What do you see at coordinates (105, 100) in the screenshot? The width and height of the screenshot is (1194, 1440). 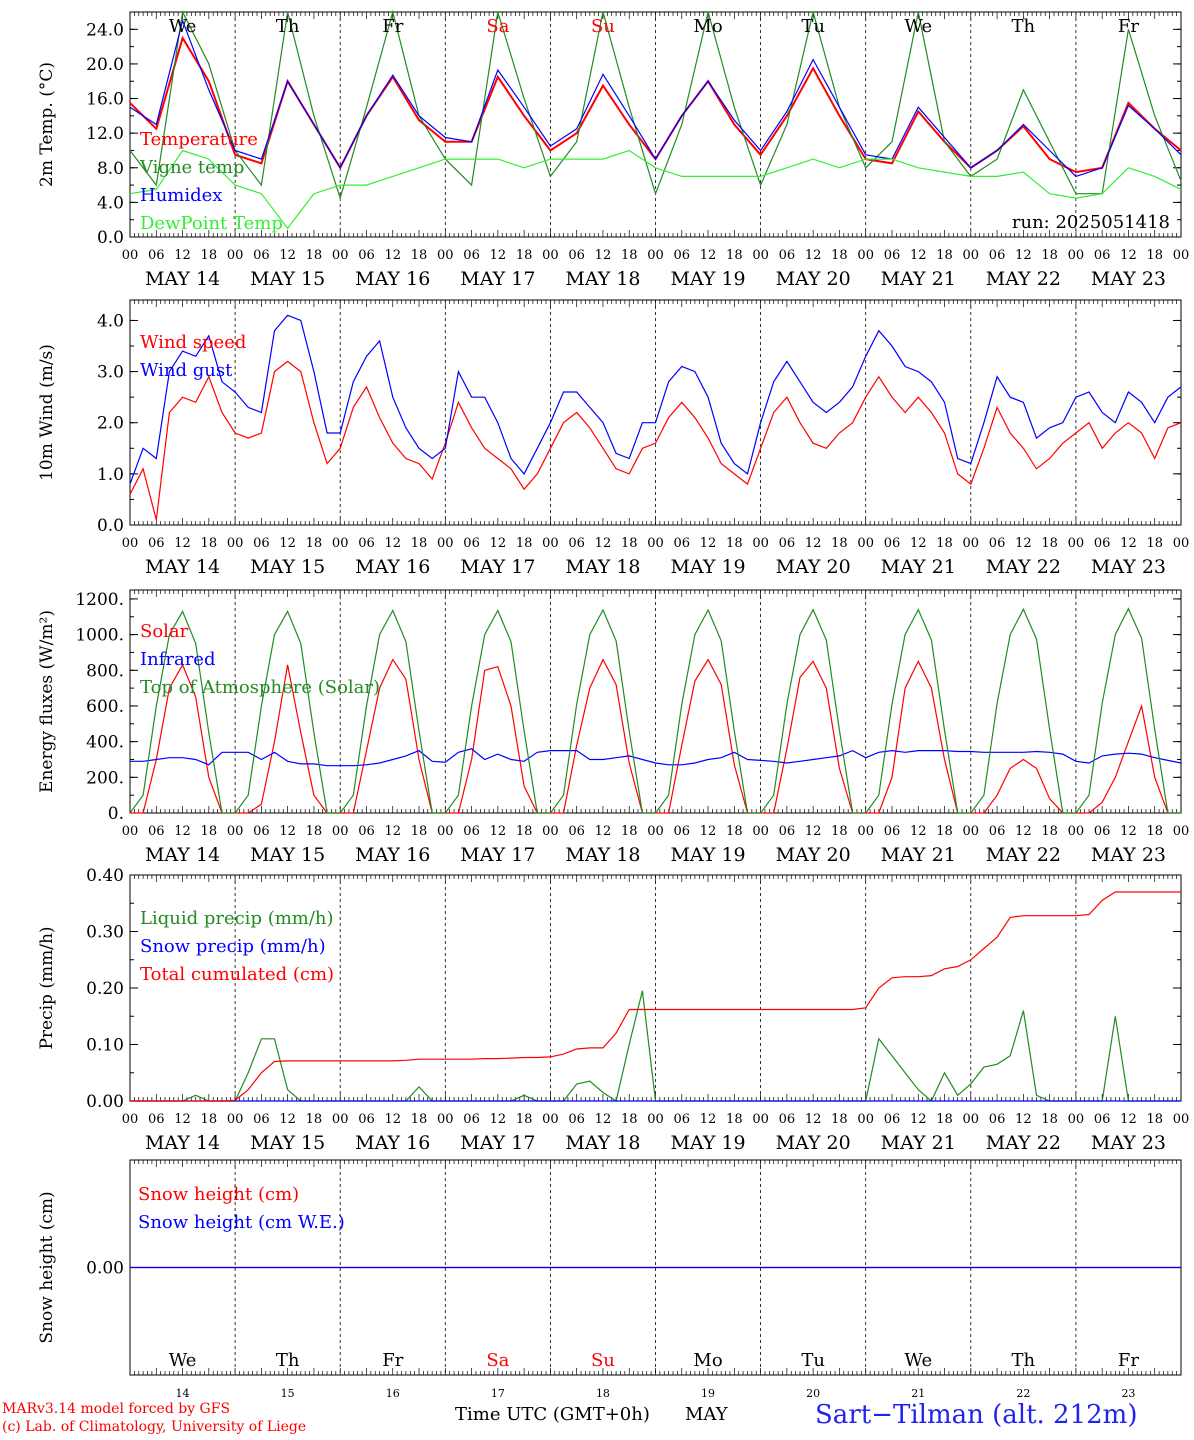 I see `y-tick-label: 16.0` at bounding box center [105, 100].